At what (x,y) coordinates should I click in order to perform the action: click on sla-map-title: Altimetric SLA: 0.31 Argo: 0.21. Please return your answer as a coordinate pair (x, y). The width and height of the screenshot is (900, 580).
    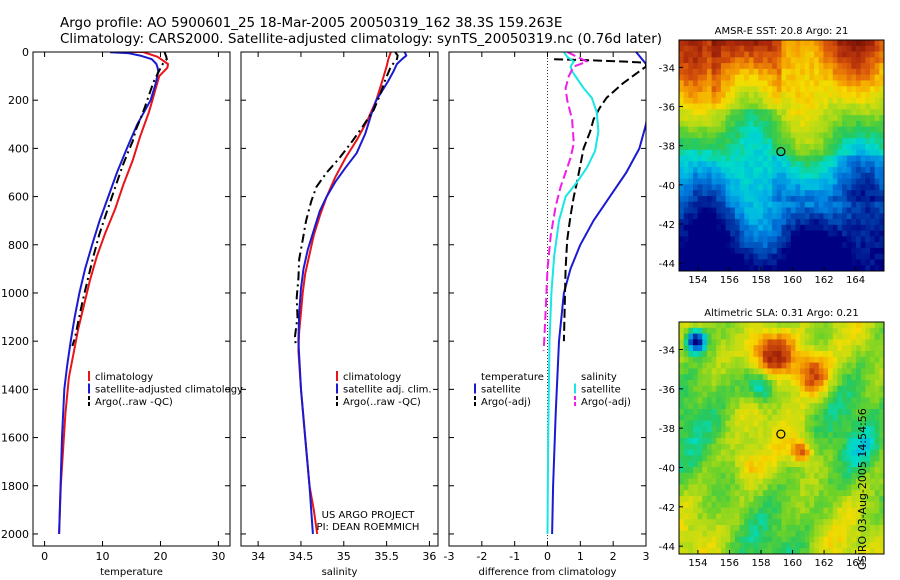
    Looking at the image, I should click on (781, 313).